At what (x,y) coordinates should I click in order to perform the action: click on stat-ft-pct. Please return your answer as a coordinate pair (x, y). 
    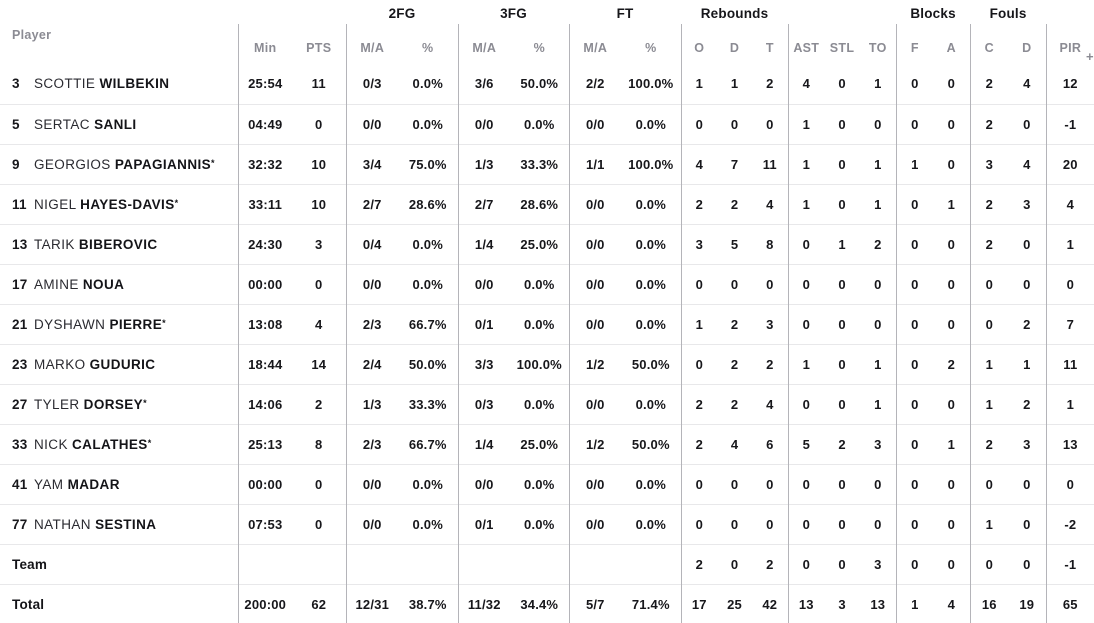
    Looking at the image, I should click on (651, 563).